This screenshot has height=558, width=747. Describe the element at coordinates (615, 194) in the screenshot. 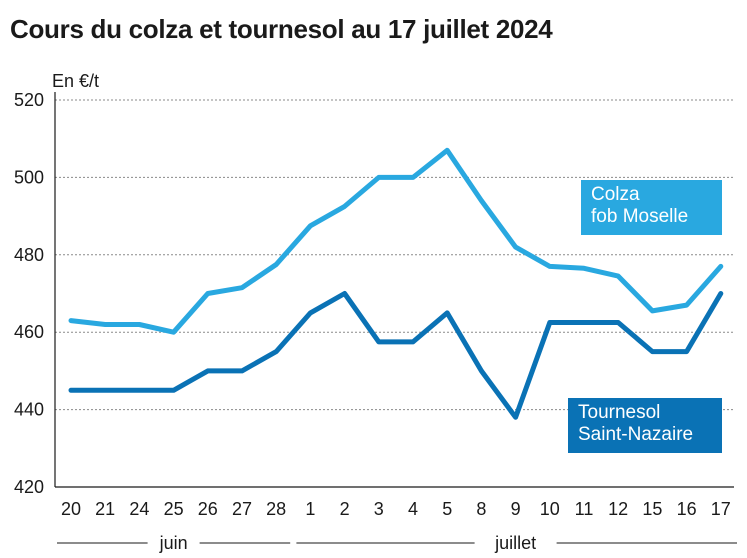

I see `legend-colza-line1: Colza` at that location.